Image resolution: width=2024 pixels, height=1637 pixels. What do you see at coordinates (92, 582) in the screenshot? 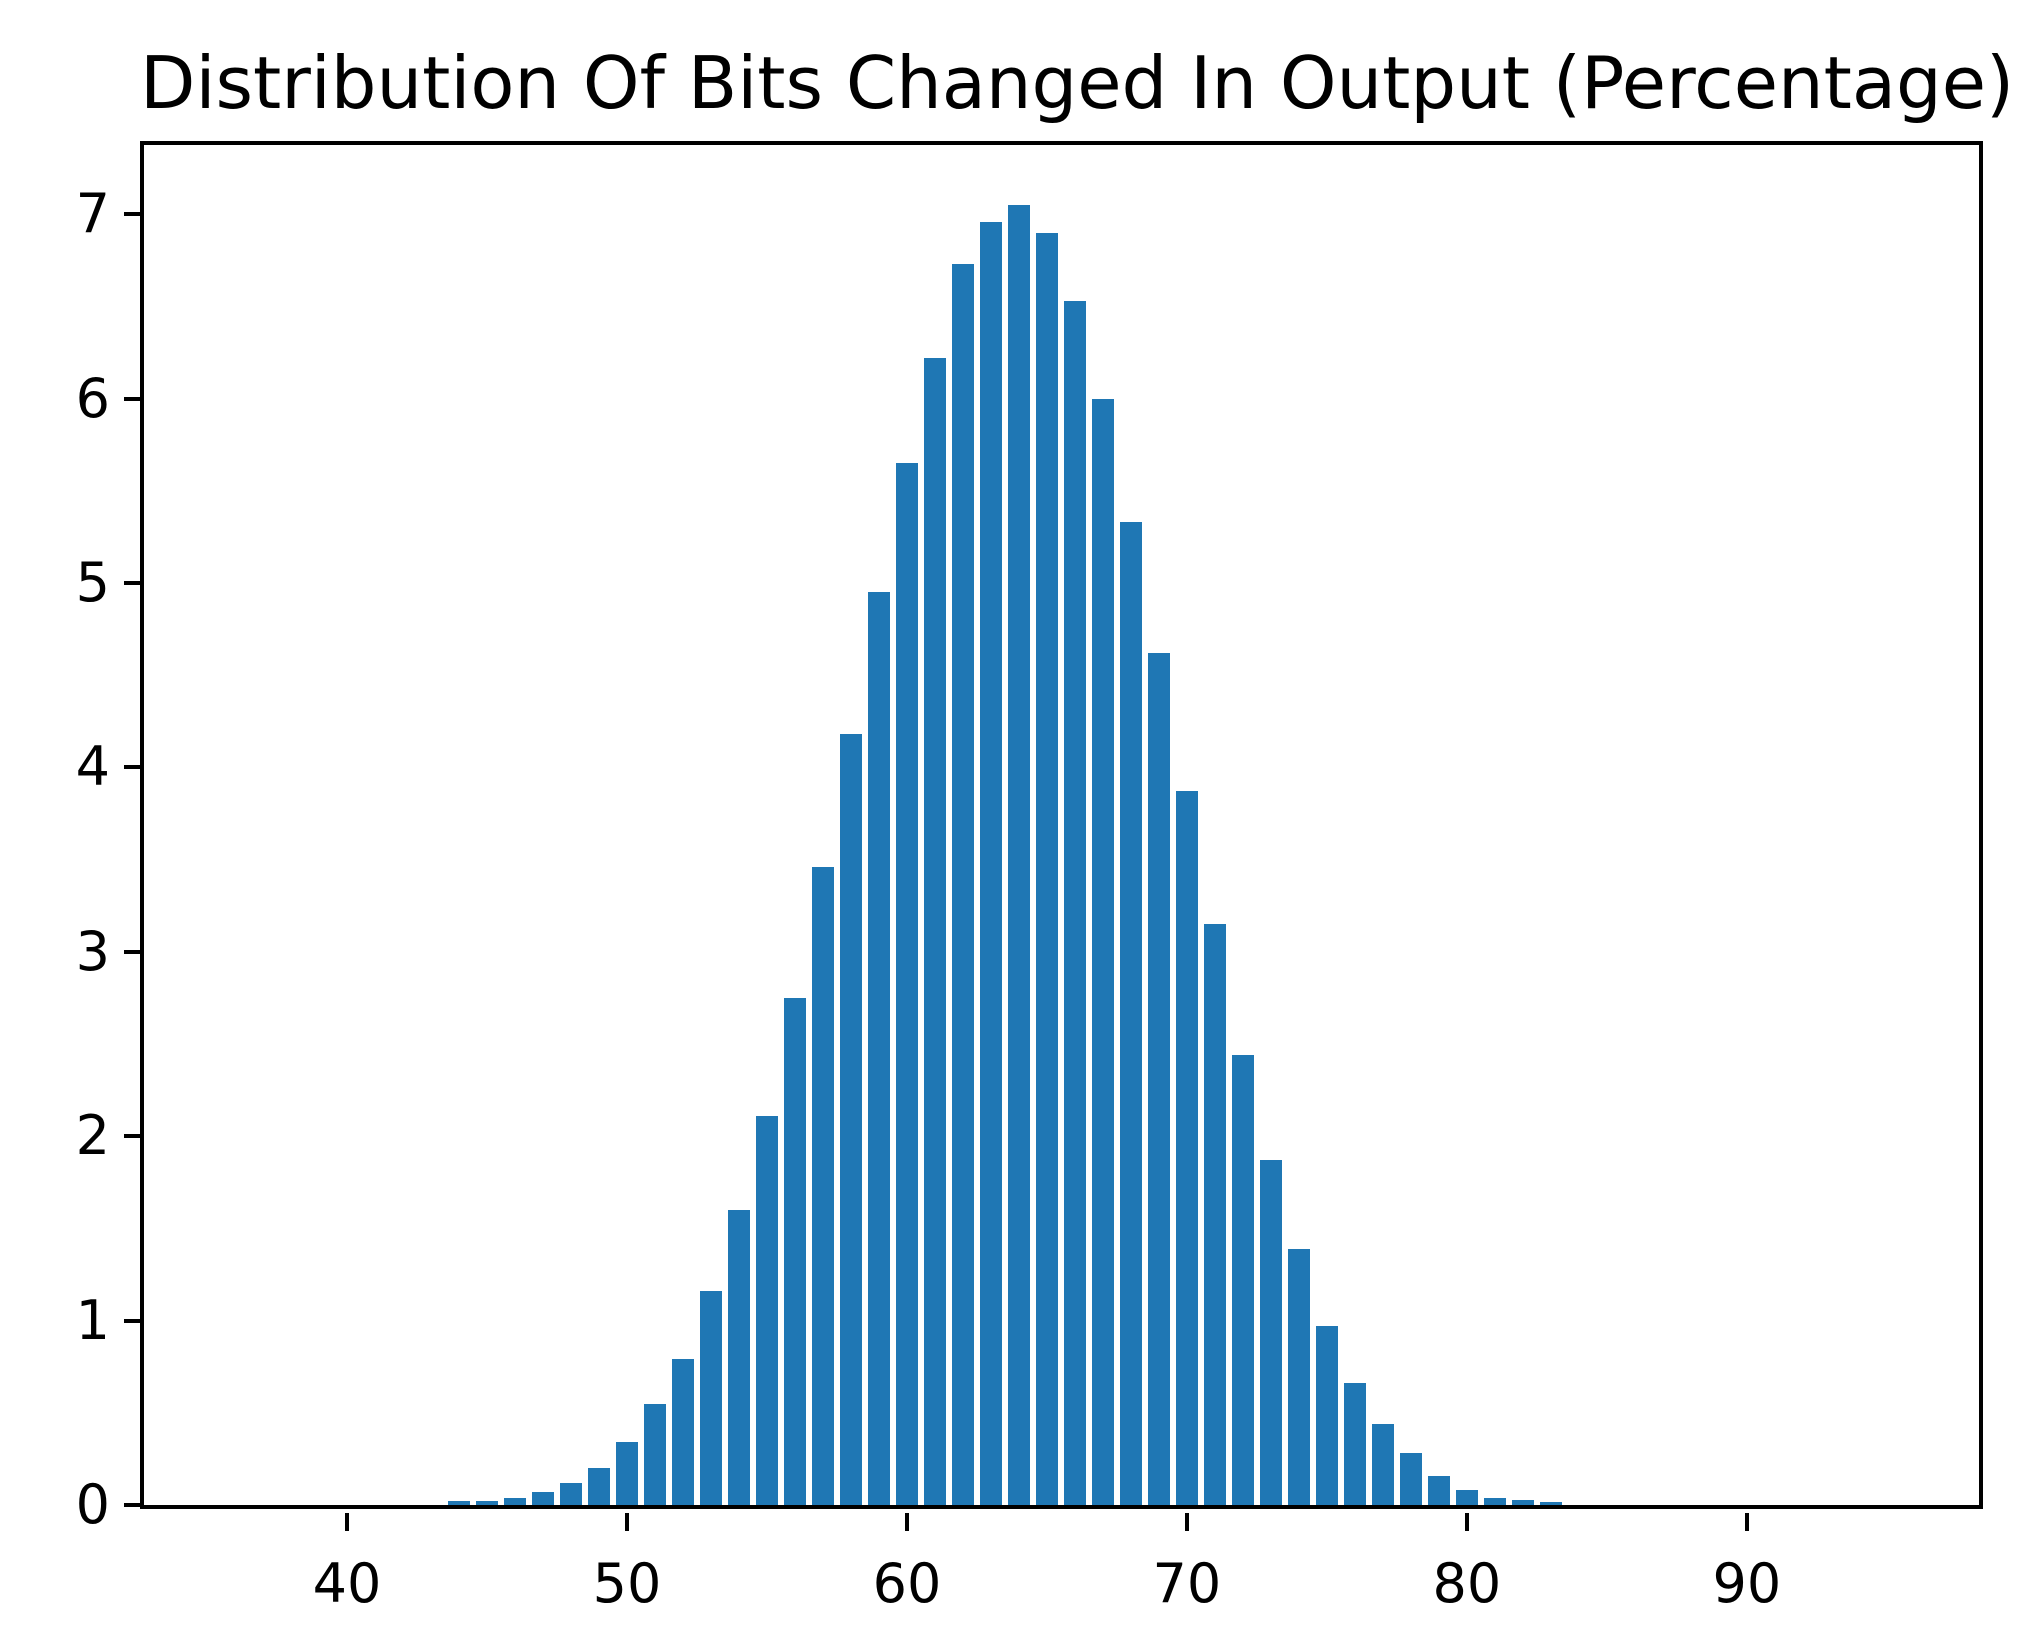
I see `y-tick-label: 5` at bounding box center [92, 582].